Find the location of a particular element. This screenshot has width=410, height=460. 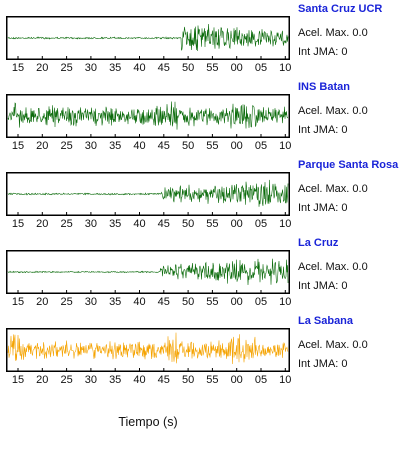

station-name: La Cruz is located at coordinates (318, 243).